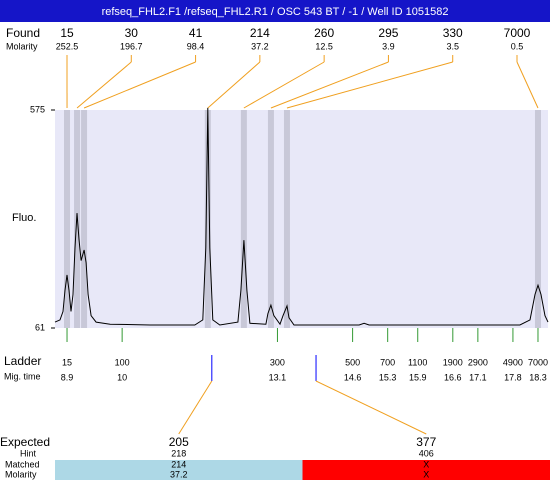  I want to click on found-molarity: 0.5, so click(517, 46).